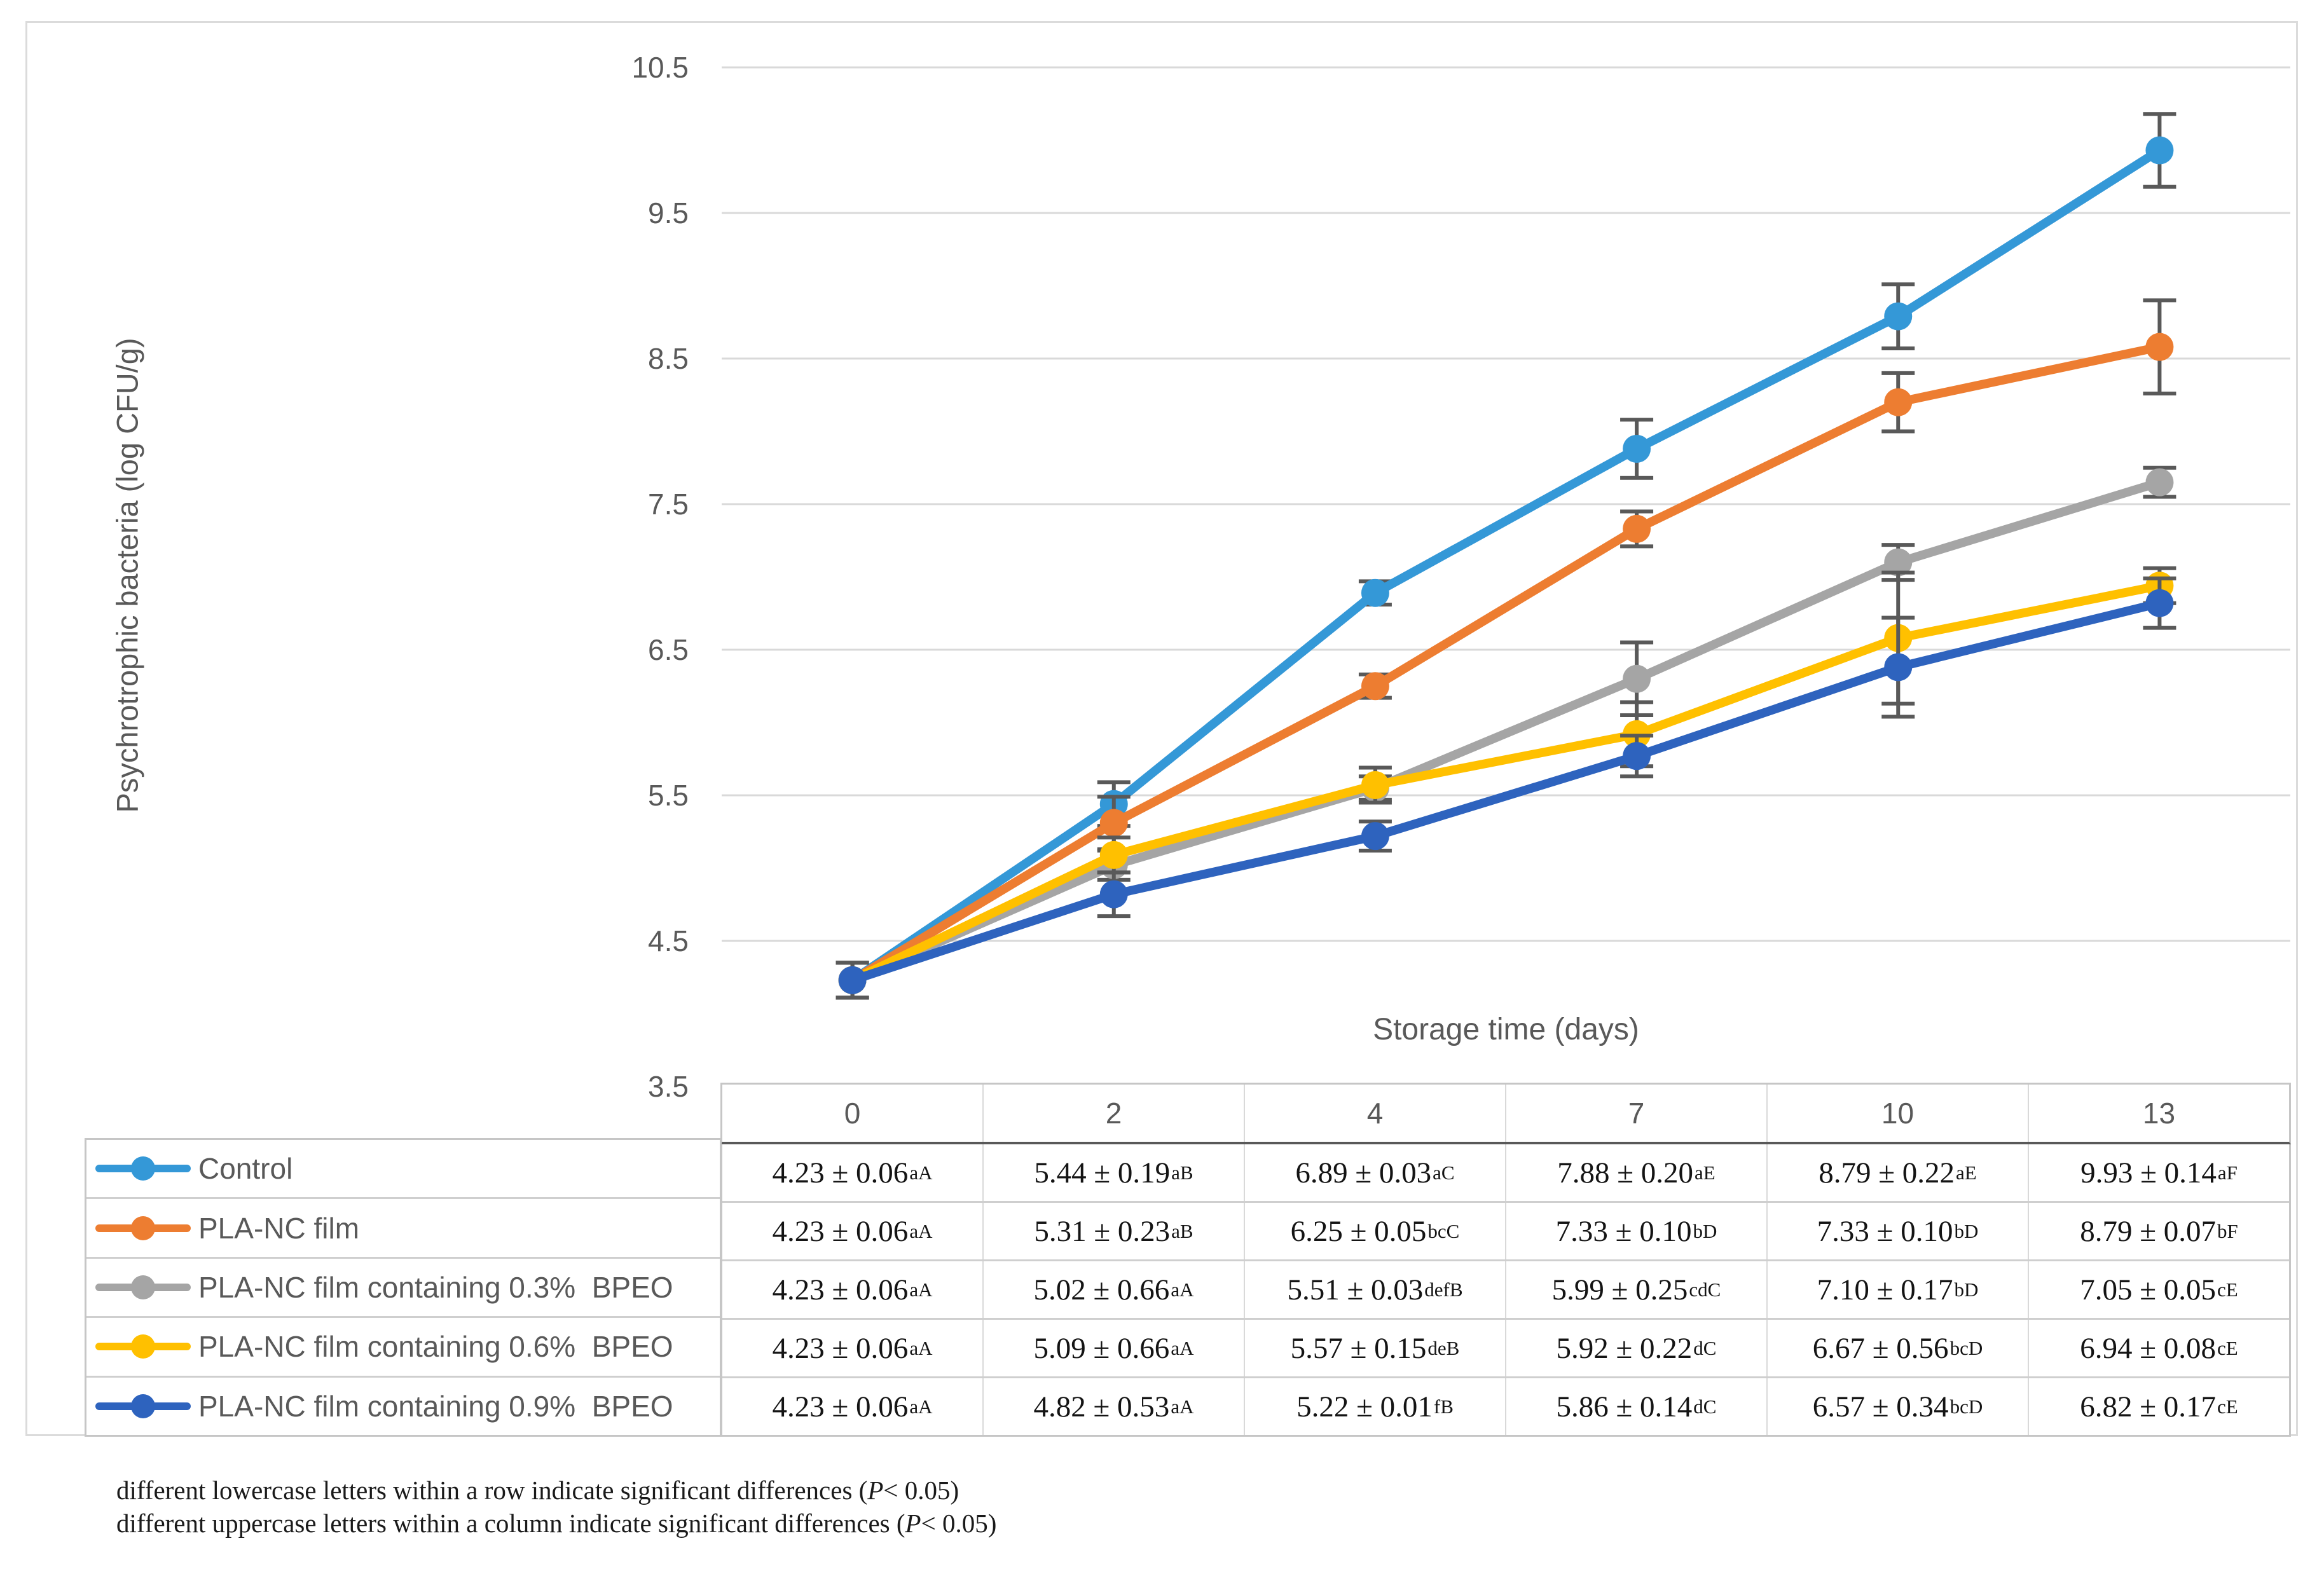 Image resolution: width=2324 pixels, height=1569 pixels. Describe the element at coordinates (853, 1114) in the screenshot. I see `column-header: 0` at that location.